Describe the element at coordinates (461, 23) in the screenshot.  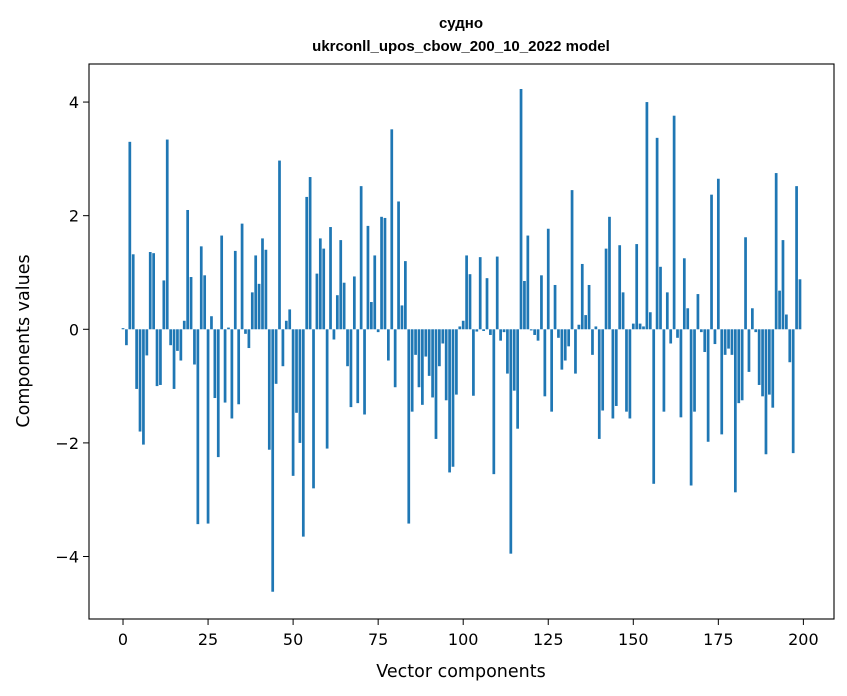
I see `chart-title-line-1: судно` at that location.